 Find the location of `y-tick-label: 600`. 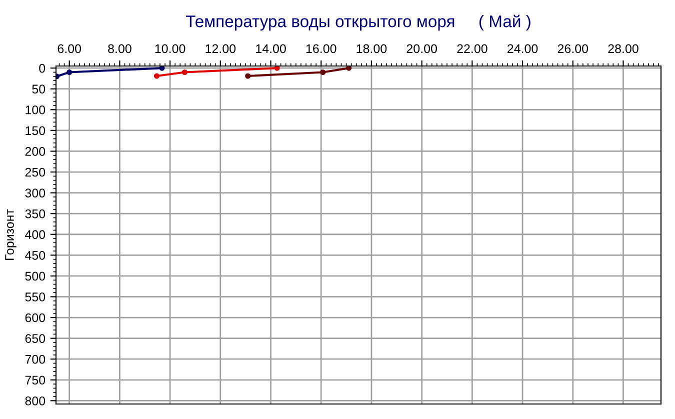

y-tick-label: 600 is located at coordinates (35, 317).